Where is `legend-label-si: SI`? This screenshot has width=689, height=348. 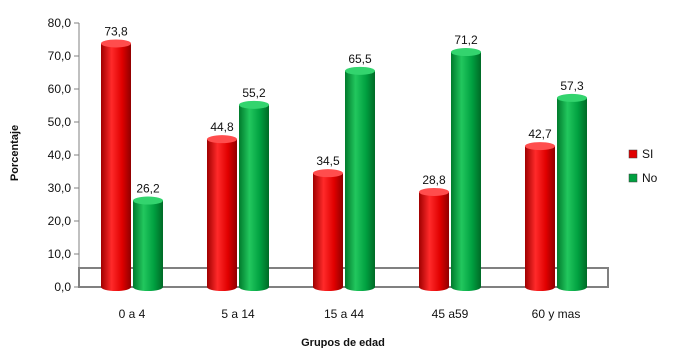
legend-label-si: SI is located at coordinates (647, 154).